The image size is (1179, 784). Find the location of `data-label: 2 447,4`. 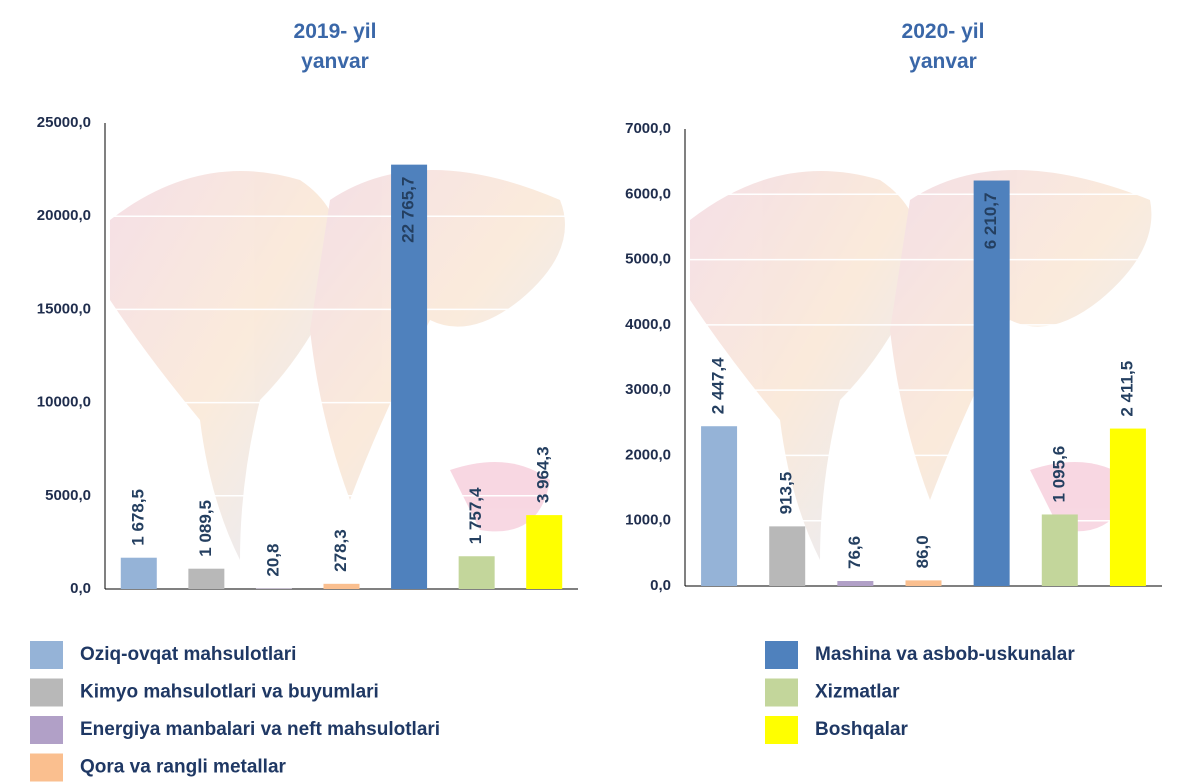

data-label: 2 447,4 is located at coordinates (718, 385).